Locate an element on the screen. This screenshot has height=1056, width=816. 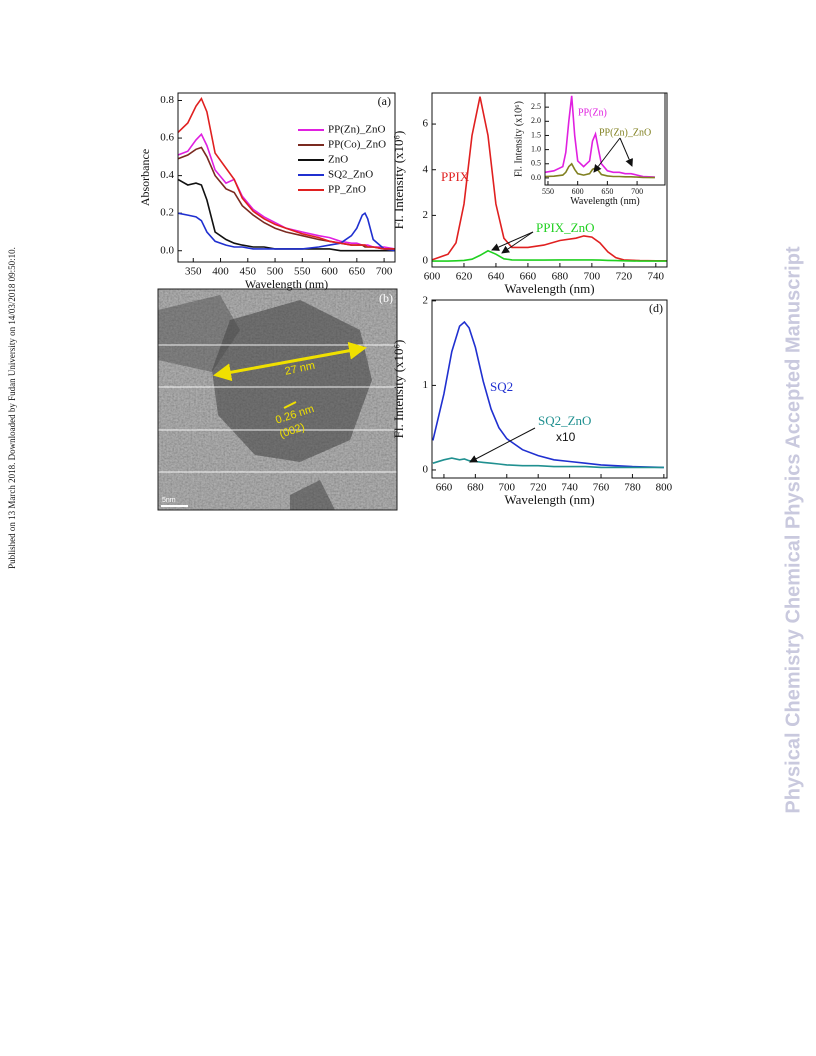
y-axis-label: Absorbance is located at coordinates (145, 177).